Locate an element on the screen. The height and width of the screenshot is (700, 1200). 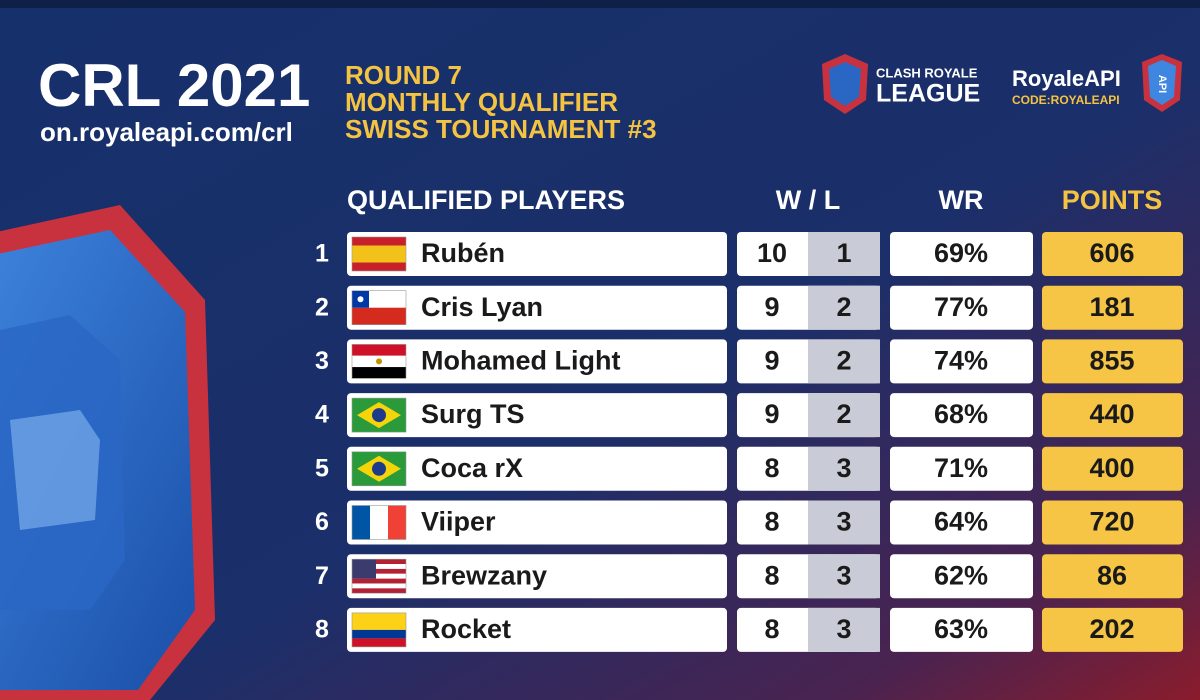
rank: 3 is located at coordinates (322, 361).